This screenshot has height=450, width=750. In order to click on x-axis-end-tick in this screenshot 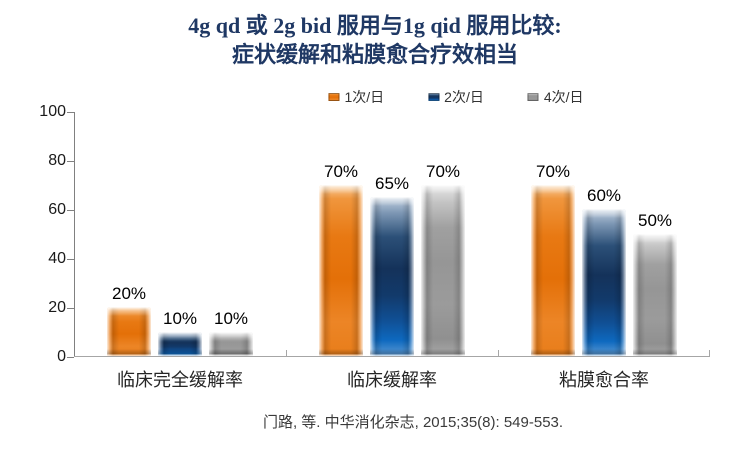, I will do `click(709, 353)`.